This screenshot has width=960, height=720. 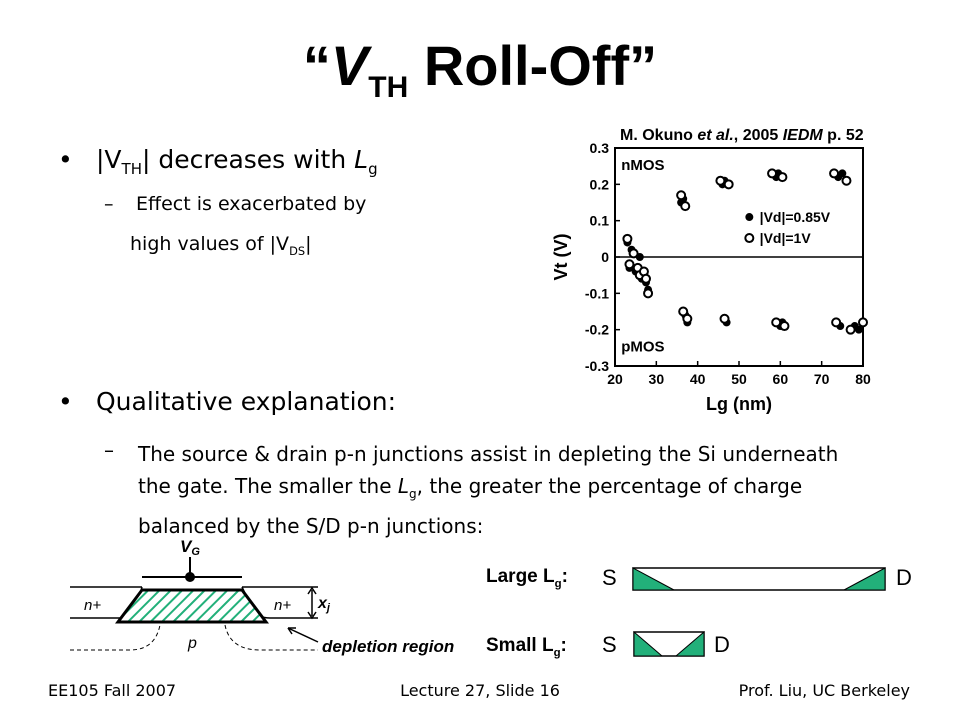 I want to click on large-text: Large L, so click(x=520, y=576).